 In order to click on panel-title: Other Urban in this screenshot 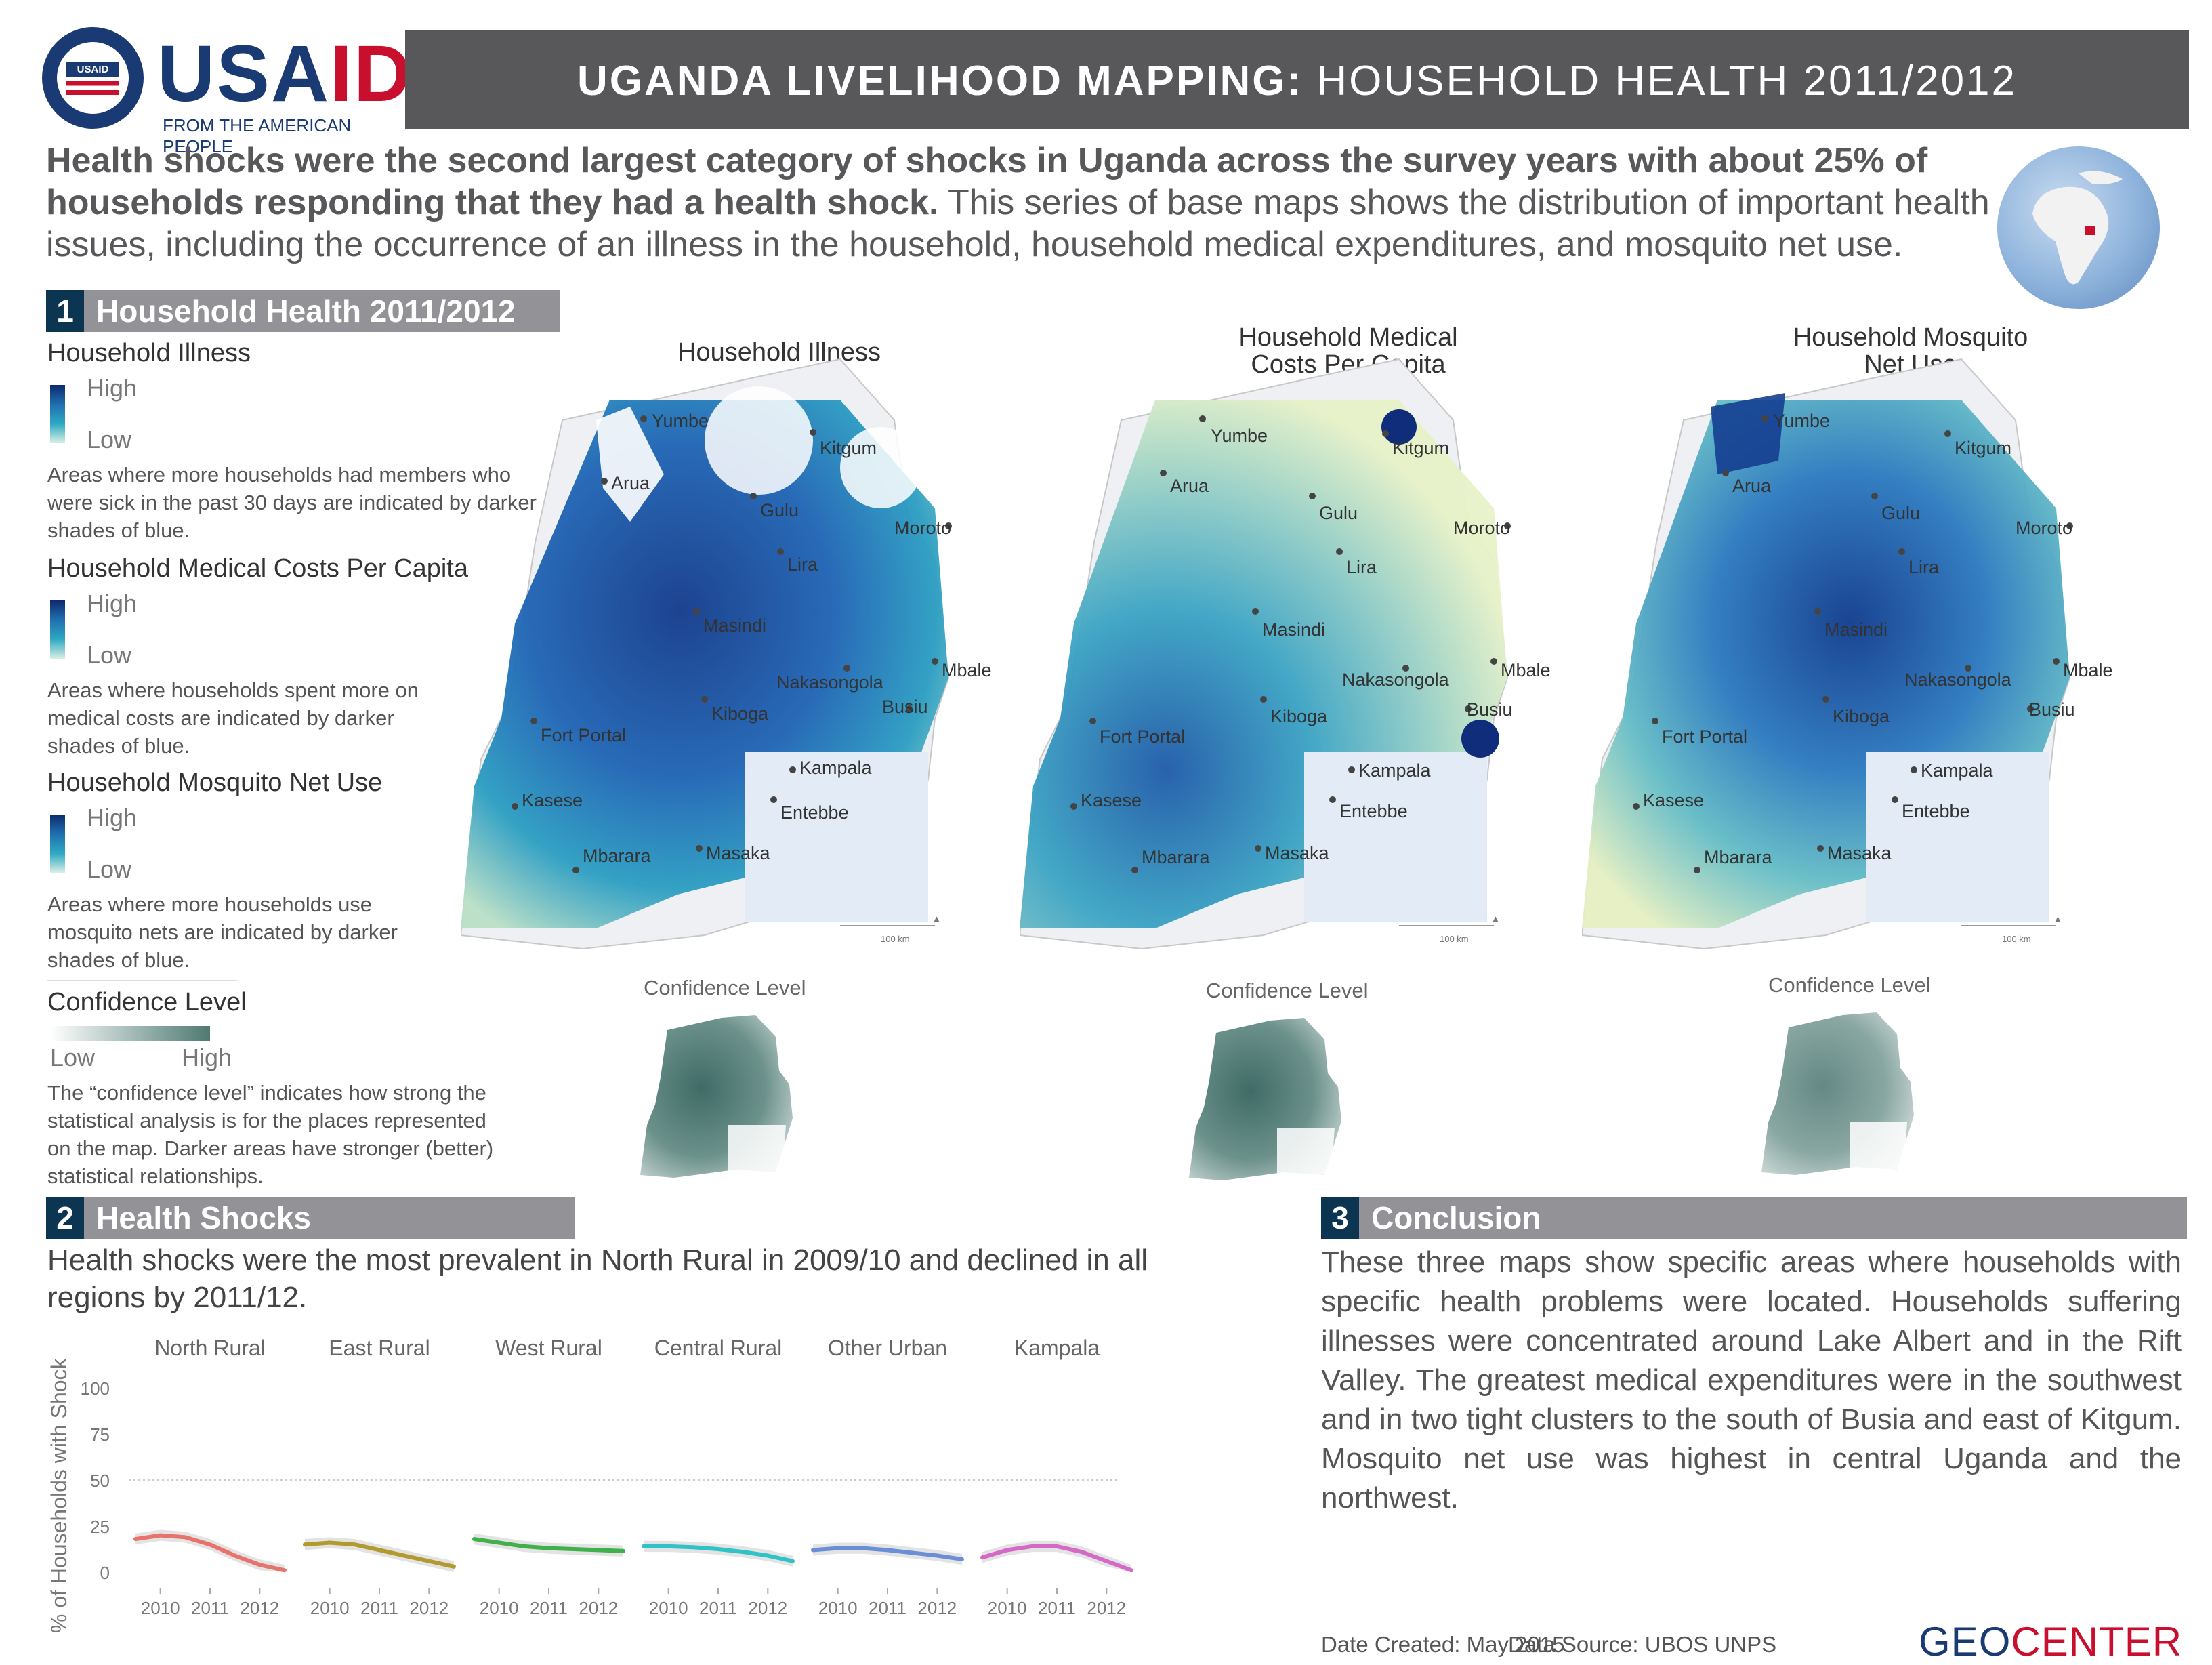, I will do `click(887, 1348)`.